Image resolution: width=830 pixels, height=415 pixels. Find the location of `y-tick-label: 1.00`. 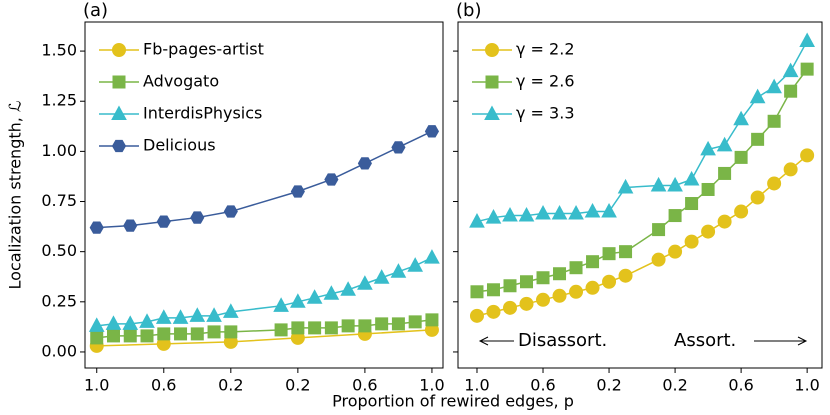

y-tick-label: 1.00 is located at coordinates (59, 150).